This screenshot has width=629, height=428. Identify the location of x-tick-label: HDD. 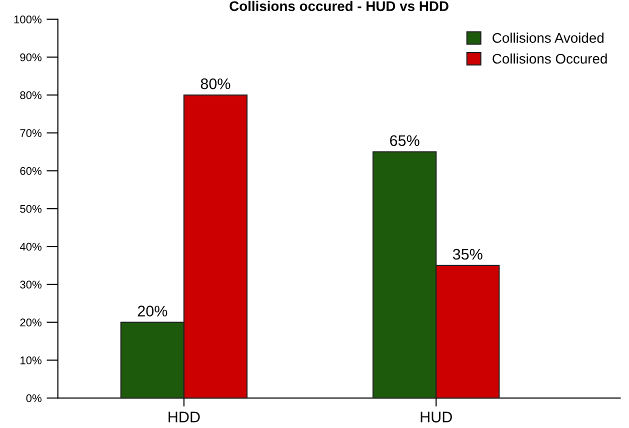
(184, 417).